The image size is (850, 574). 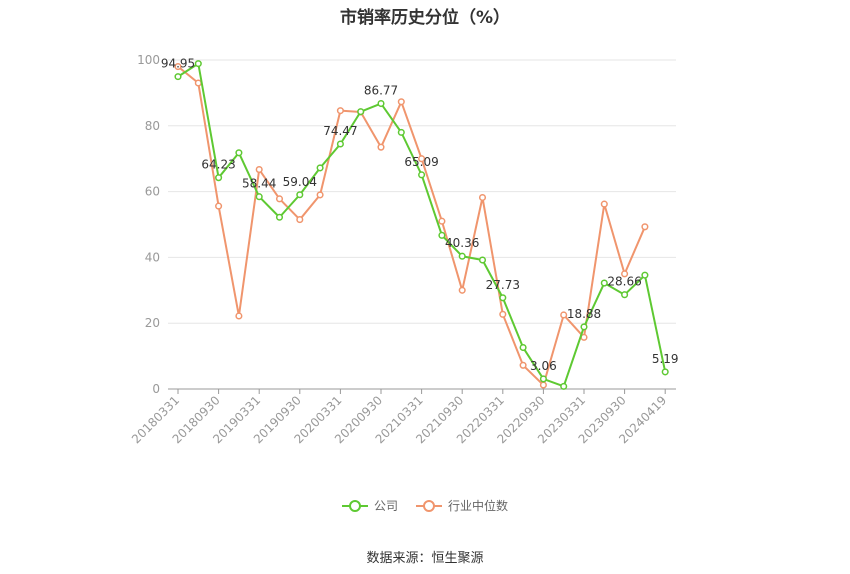 What do you see at coordinates (156, 389) in the screenshot?
I see `y-tick-label: 0` at bounding box center [156, 389].